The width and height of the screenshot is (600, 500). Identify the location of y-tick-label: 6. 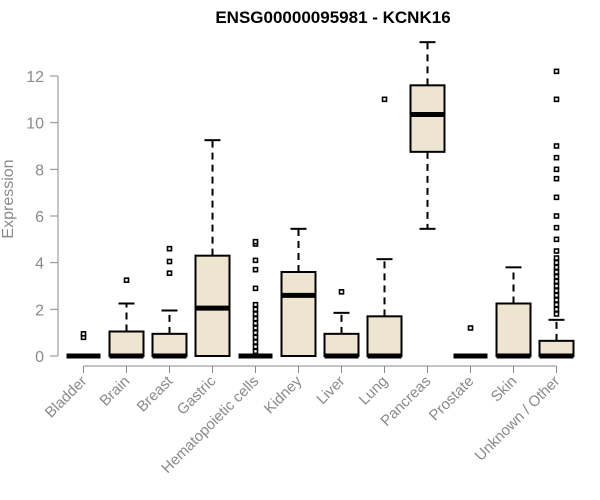
(39, 217).